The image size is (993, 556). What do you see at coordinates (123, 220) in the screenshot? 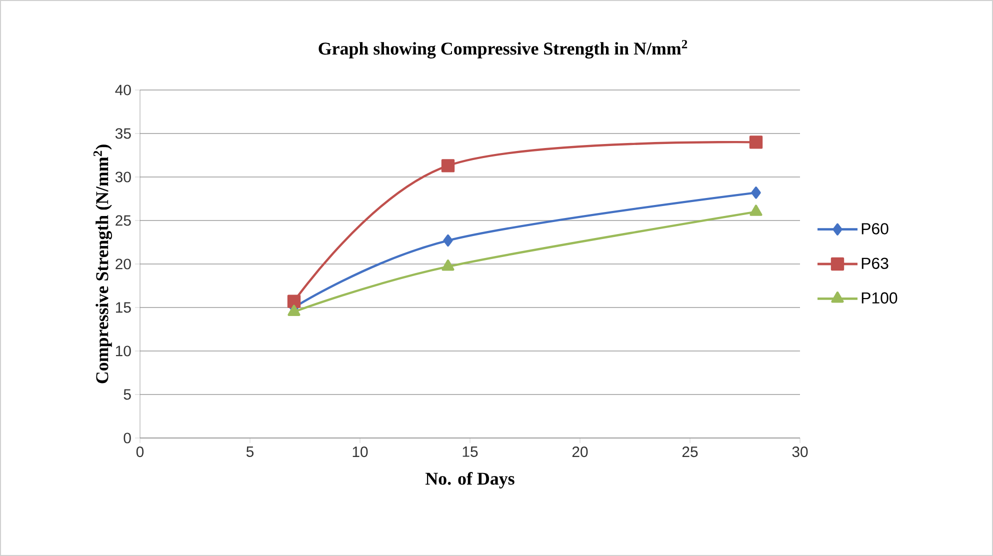
I see `y-tick-label: 25` at bounding box center [123, 220].